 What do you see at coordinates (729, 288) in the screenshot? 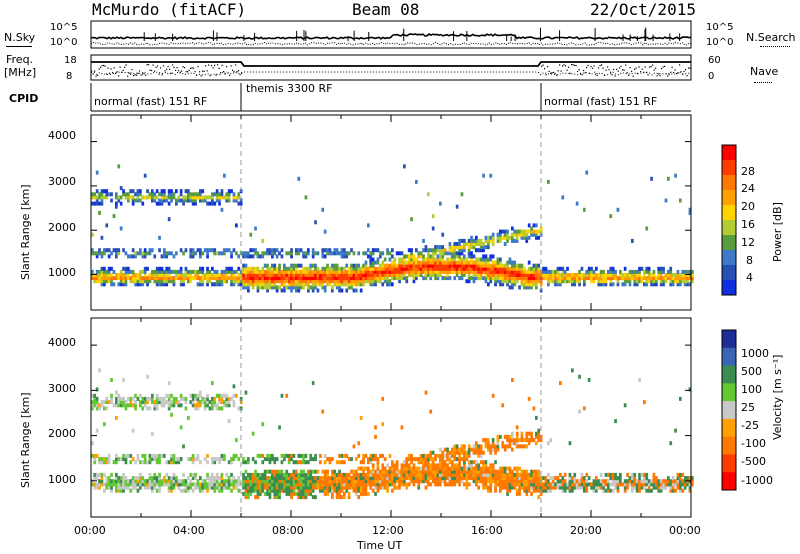
I see `power-cb-segment` at bounding box center [729, 288].